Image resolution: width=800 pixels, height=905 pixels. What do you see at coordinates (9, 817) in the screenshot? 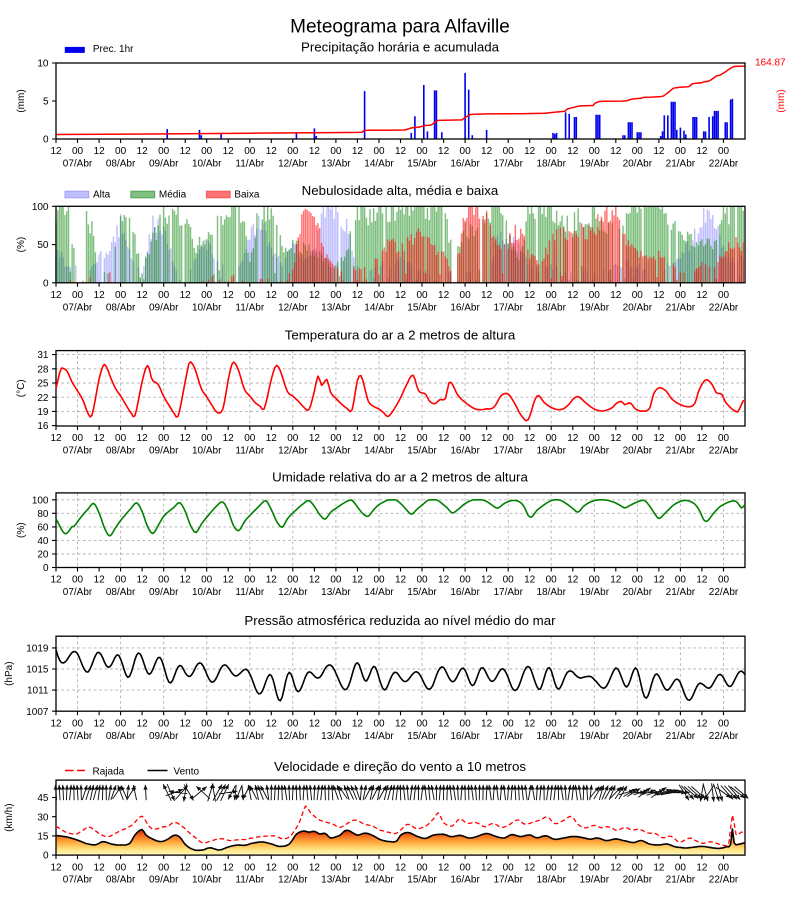
I see `svg-text: (km/h)` at bounding box center [9, 817].